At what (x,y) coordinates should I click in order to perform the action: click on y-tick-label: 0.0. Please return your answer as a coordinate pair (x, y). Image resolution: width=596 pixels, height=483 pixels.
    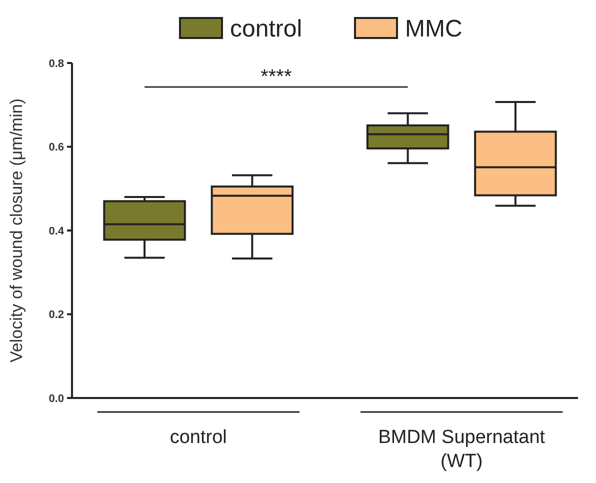
    Looking at the image, I should click on (56, 398).